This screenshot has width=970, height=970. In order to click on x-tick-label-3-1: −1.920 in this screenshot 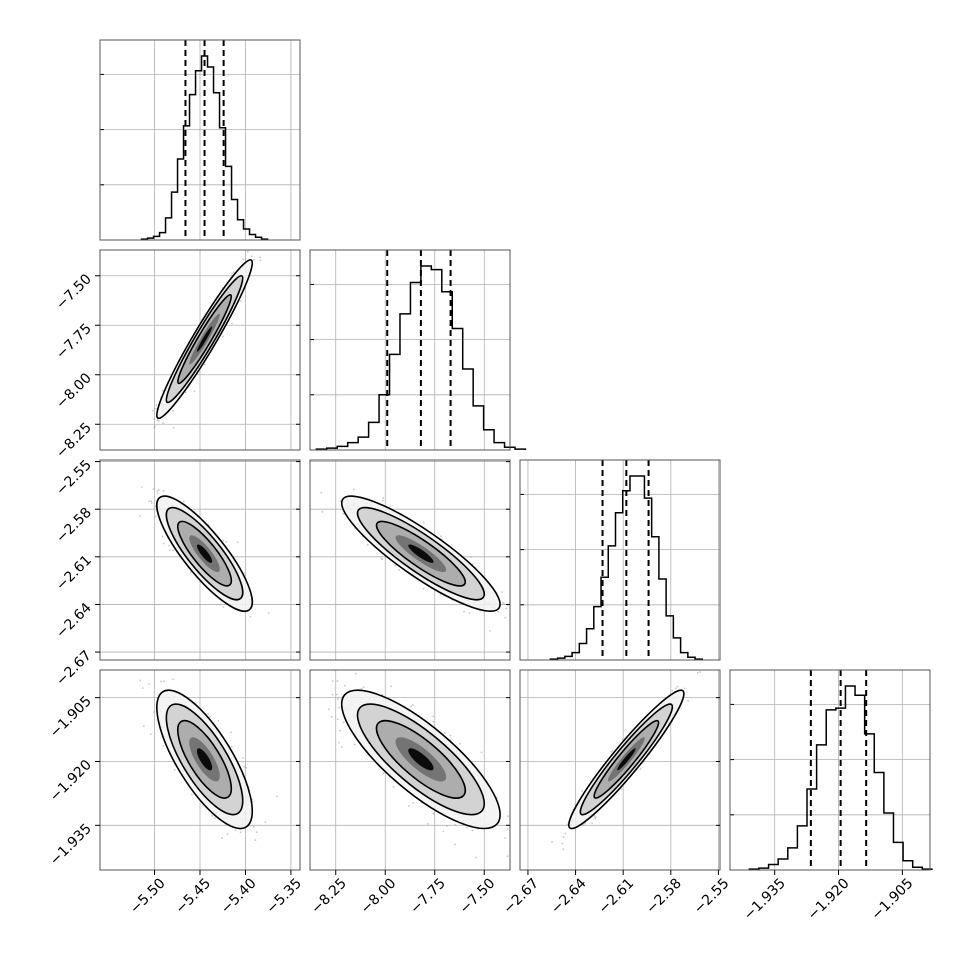, I will do `click(829, 900)`.